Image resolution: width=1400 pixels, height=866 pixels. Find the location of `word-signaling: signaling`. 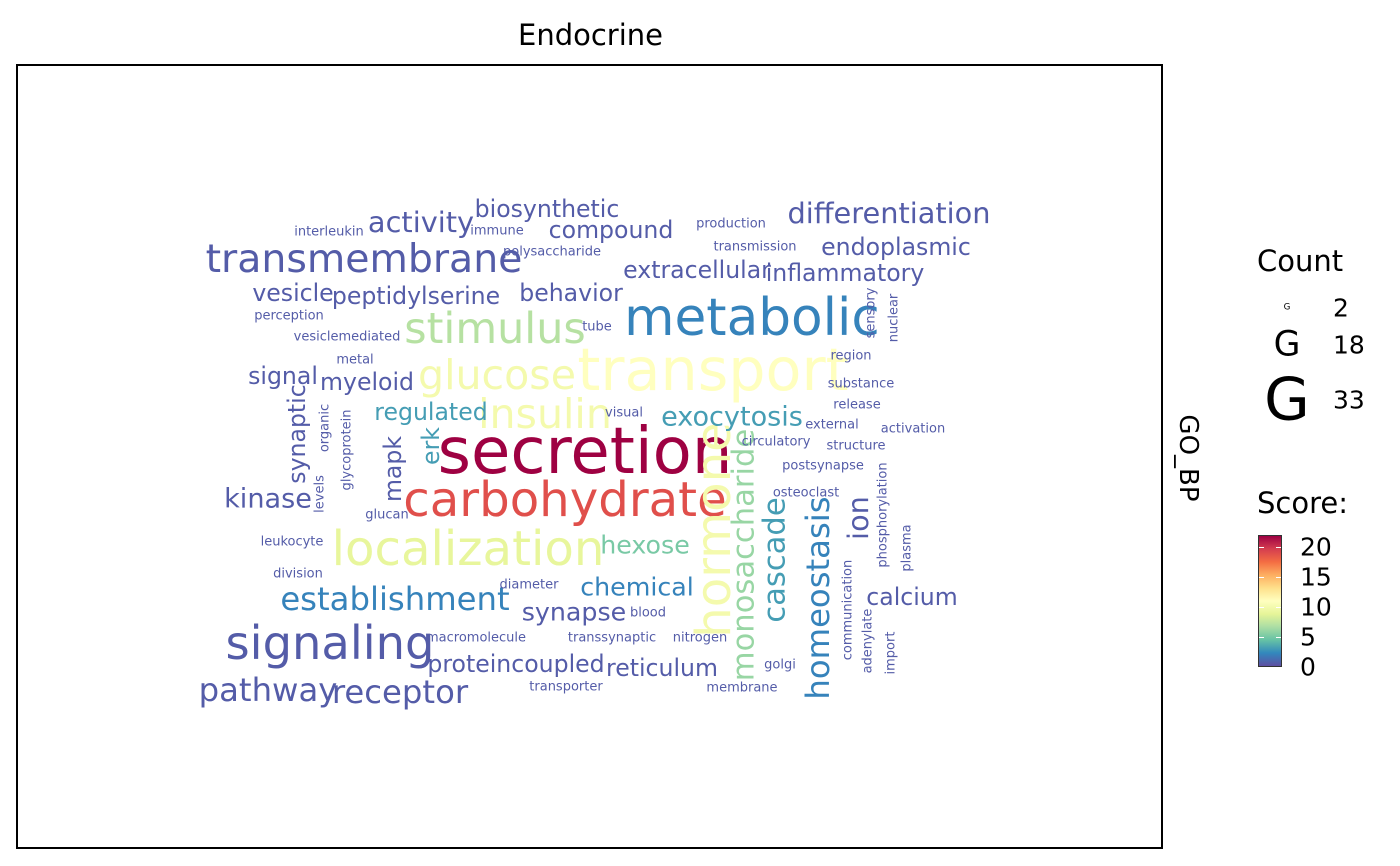

word-signaling: signaling is located at coordinates (330, 643).